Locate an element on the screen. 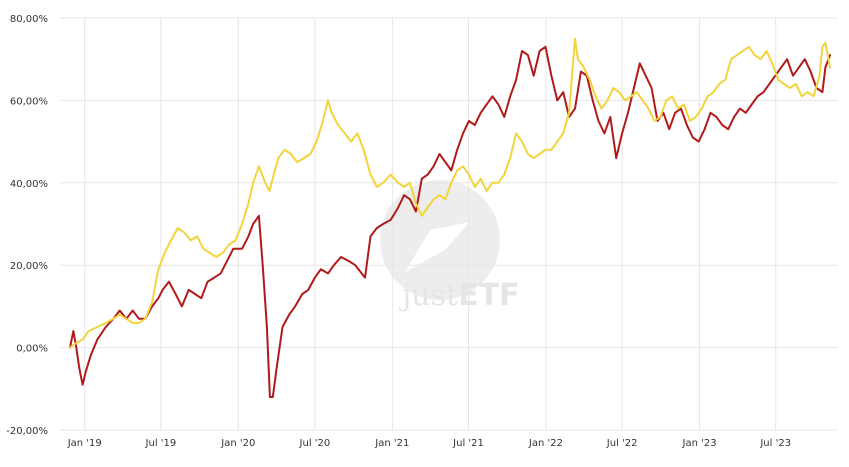  y-tick-label: -20,00% is located at coordinates (27, 431).